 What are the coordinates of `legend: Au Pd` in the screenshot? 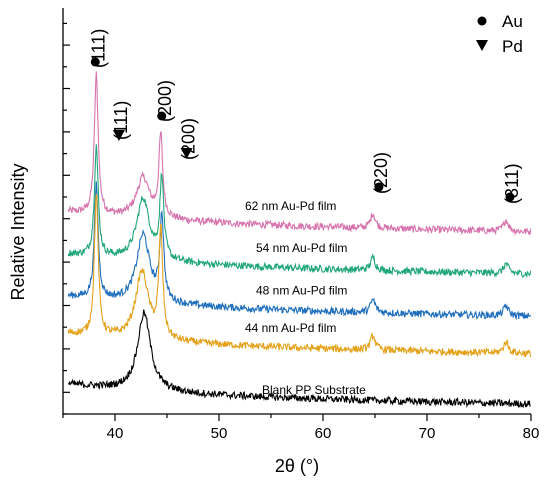 It's located at (499, 34).